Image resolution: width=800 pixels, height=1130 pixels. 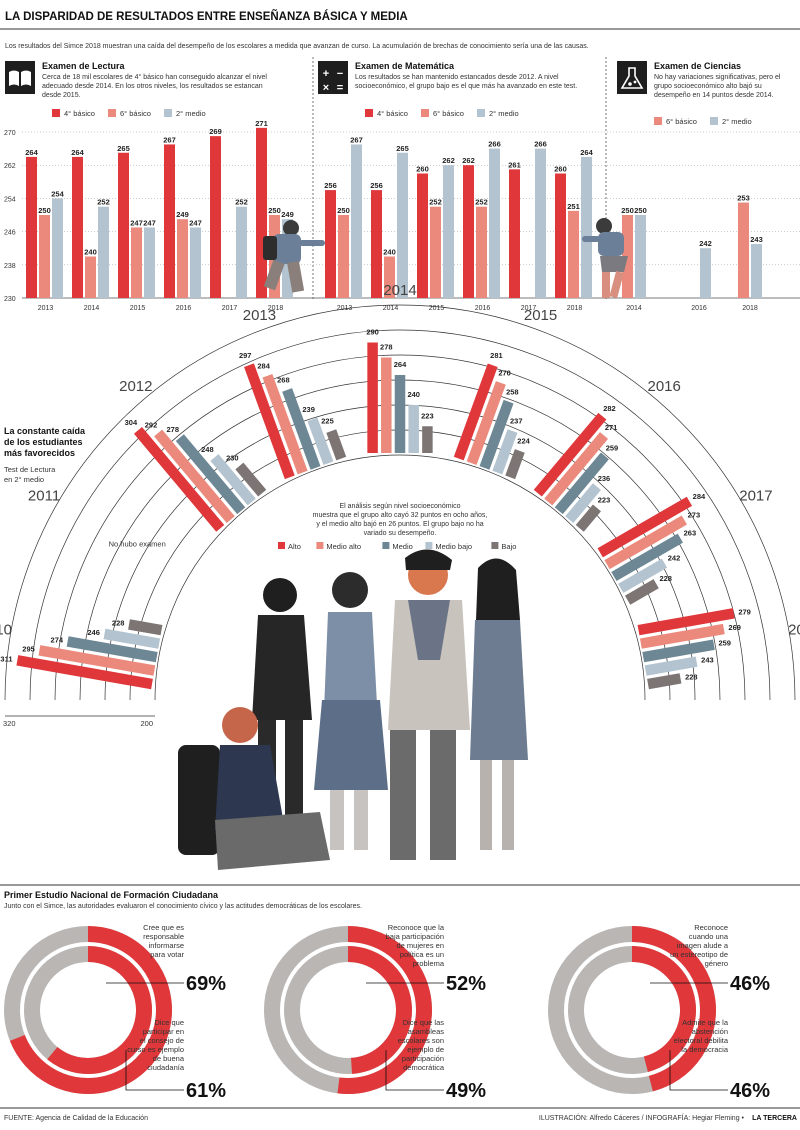 I want to click on inner-text-line: de buena, so click(x=169, y=1058).